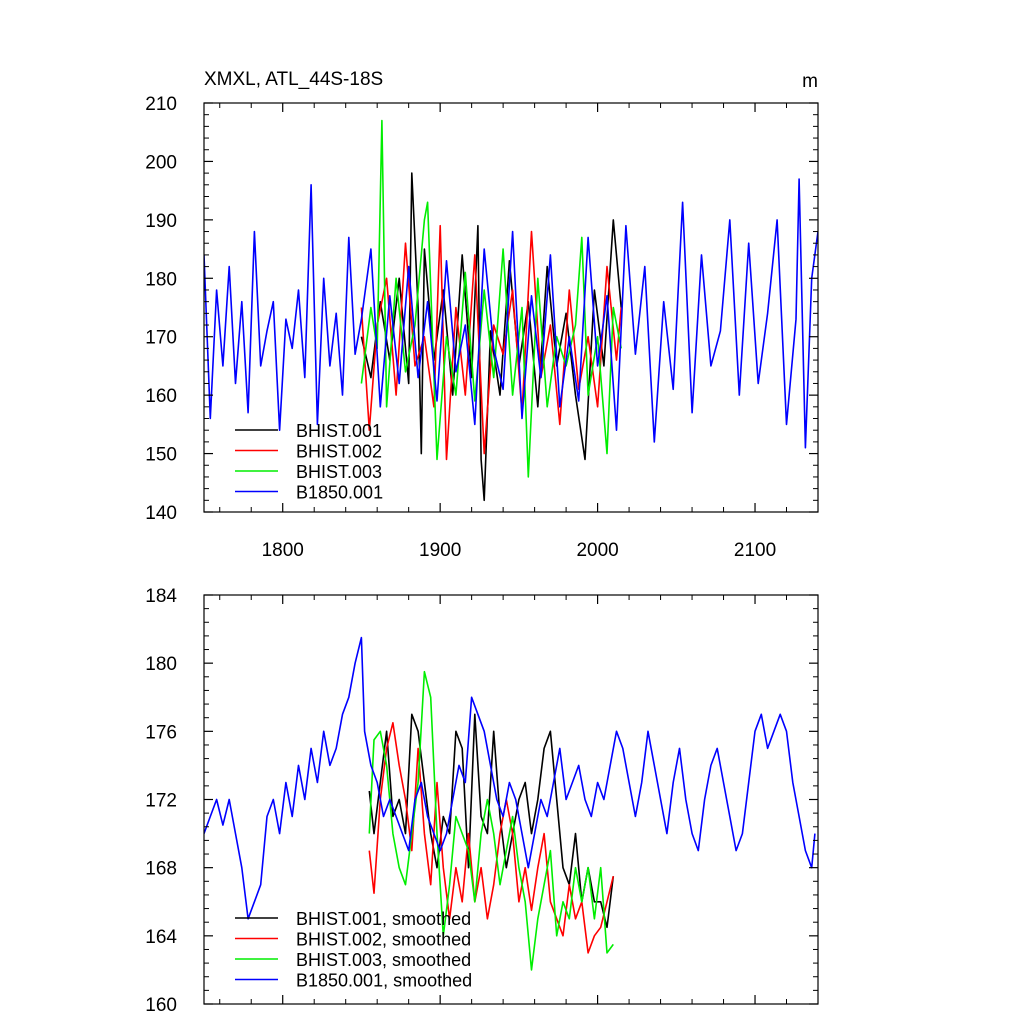 This screenshot has height=1024, width=1024. Describe the element at coordinates (161, 732) in the screenshot. I see `y-tick-label: 176` at that location.